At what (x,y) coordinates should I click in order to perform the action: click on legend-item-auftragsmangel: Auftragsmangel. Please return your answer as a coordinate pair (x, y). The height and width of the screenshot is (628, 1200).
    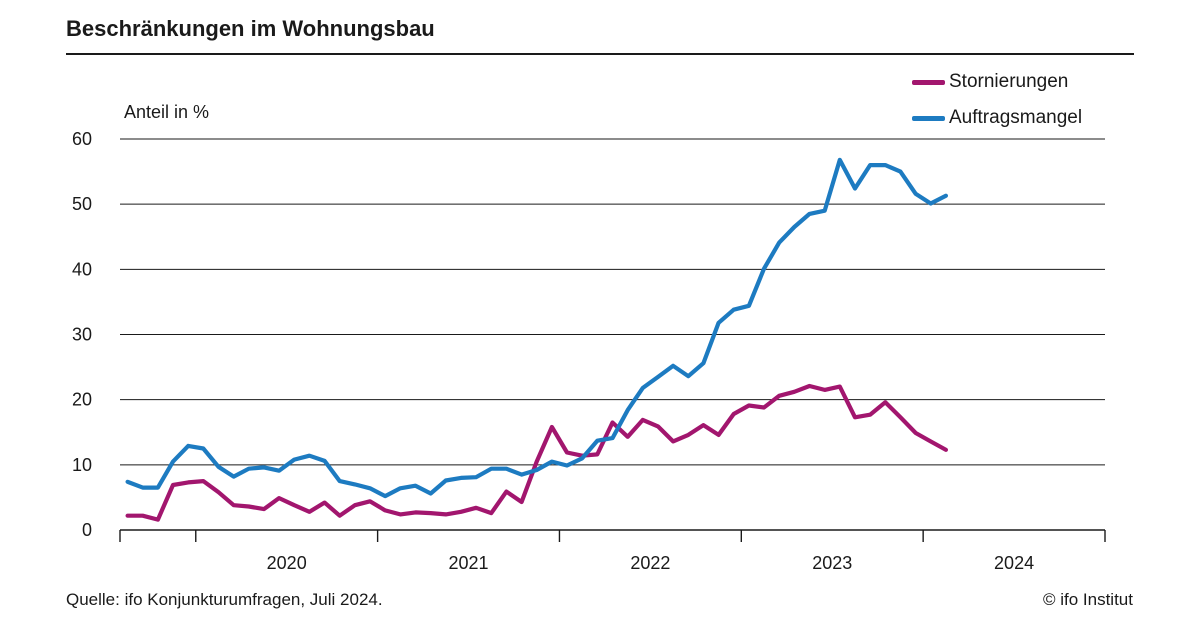
    Looking at the image, I should click on (997, 118).